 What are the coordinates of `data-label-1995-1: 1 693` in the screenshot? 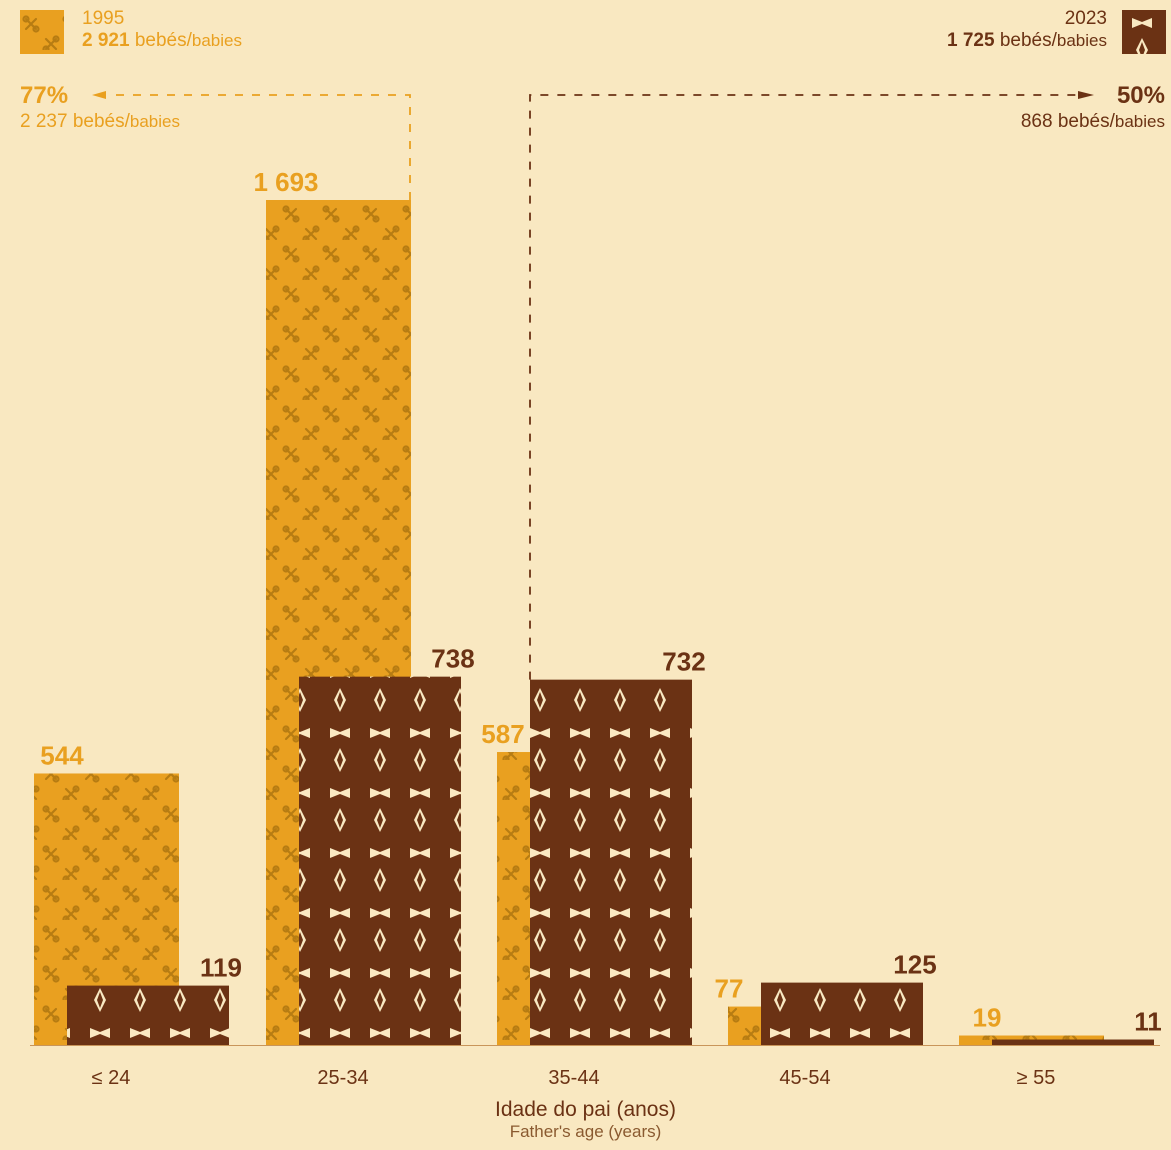 It's located at (285, 182).